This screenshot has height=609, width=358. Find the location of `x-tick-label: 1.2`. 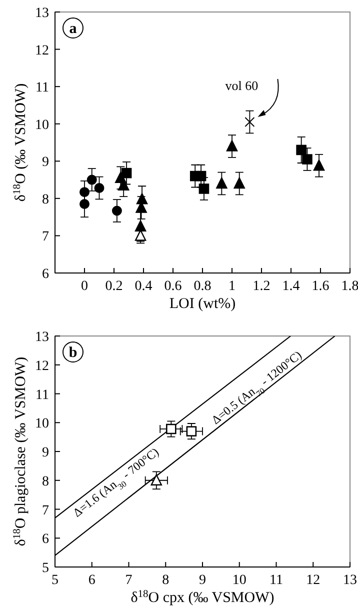

x-tick-label: 1.2 is located at coordinates (261, 286).